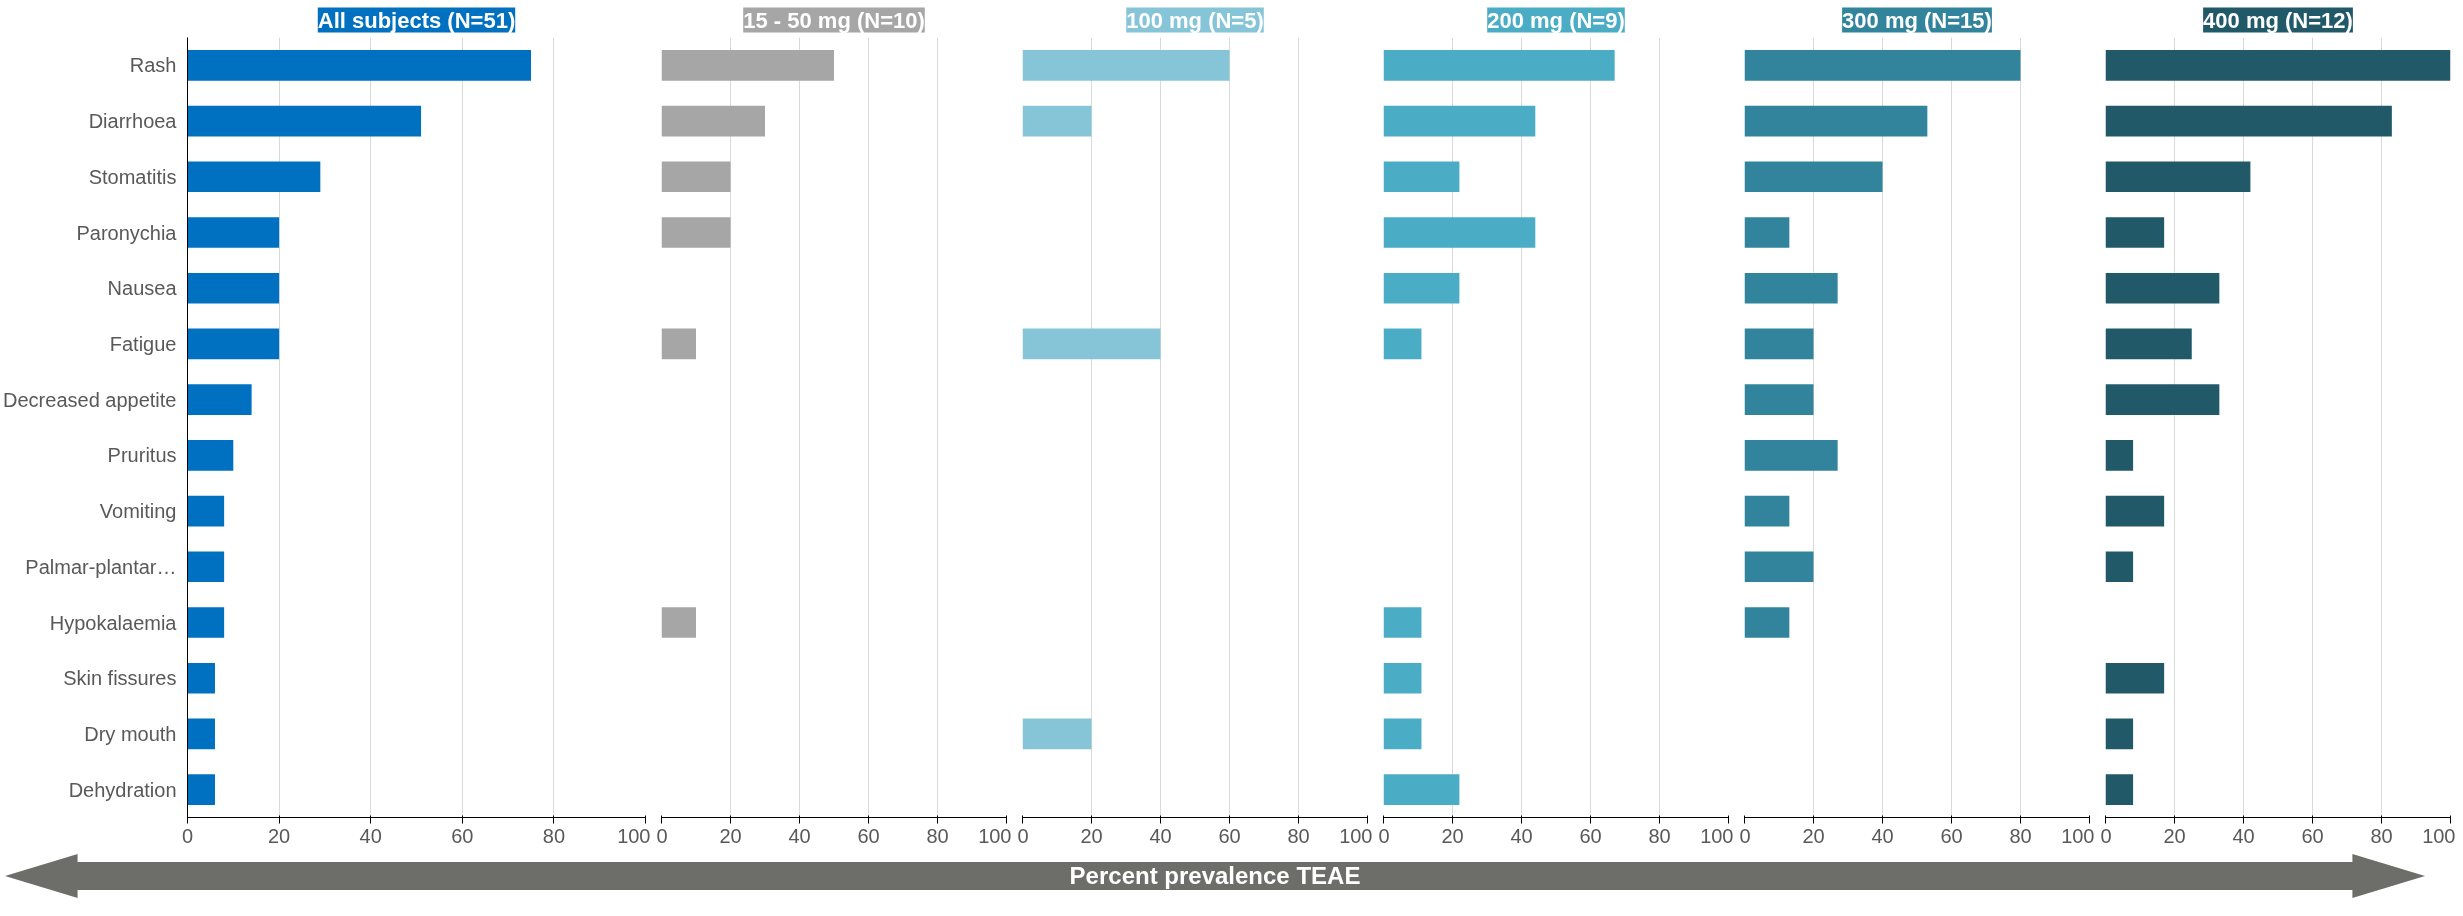  I want to click on chart-title: 15 - 50 mg (N=10), so click(834, 20).